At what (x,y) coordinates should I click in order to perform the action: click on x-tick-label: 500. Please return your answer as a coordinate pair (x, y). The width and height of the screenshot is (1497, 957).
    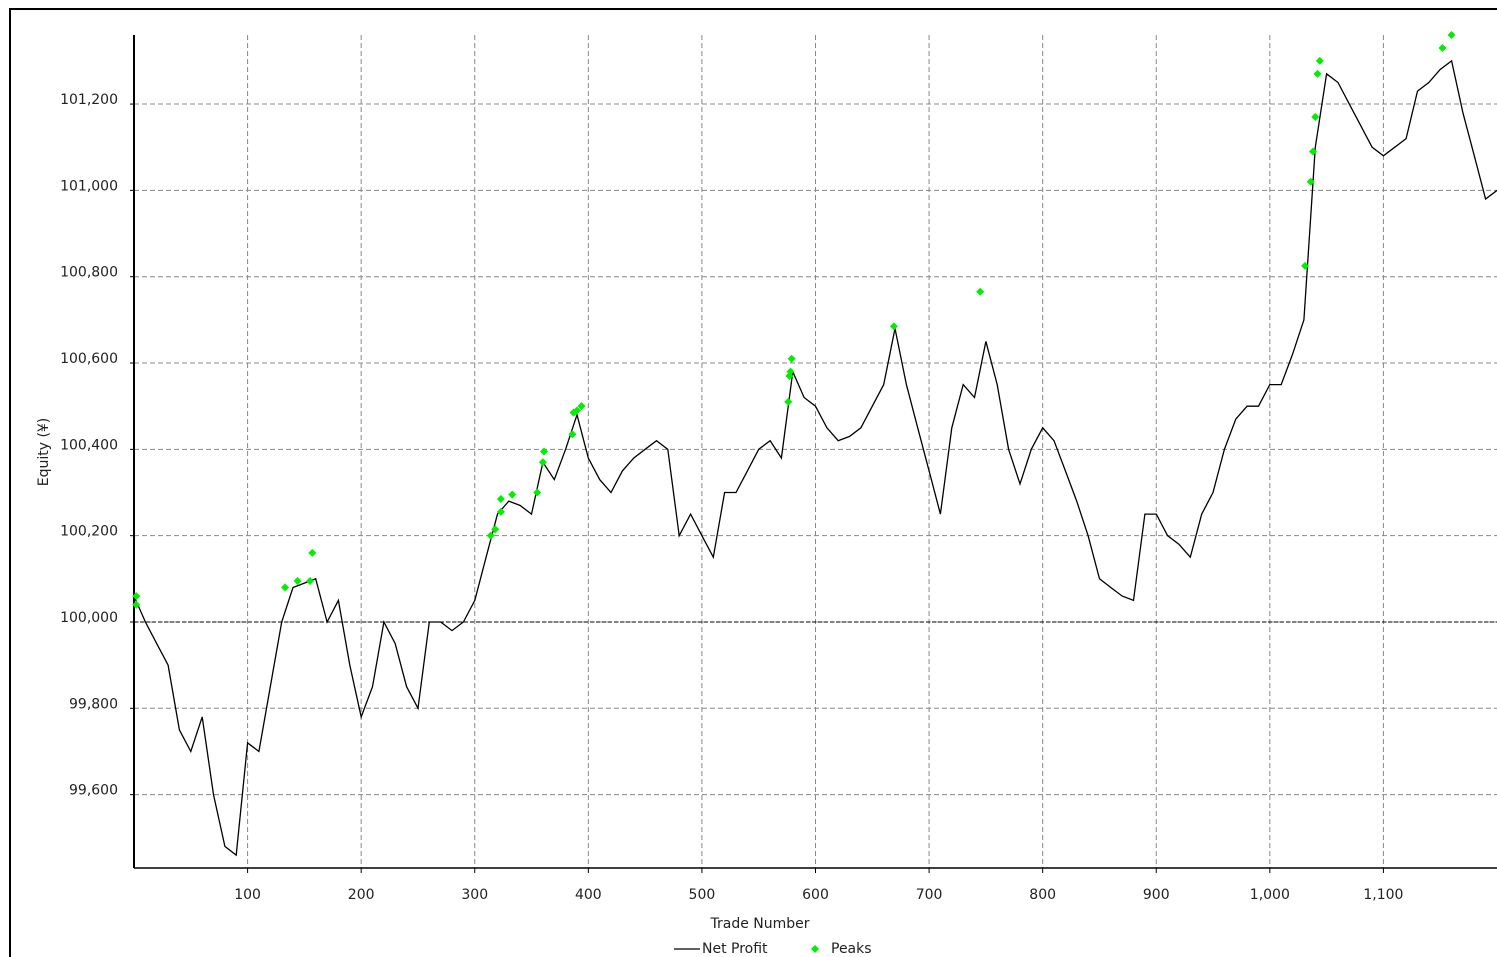
    Looking at the image, I should click on (702, 895).